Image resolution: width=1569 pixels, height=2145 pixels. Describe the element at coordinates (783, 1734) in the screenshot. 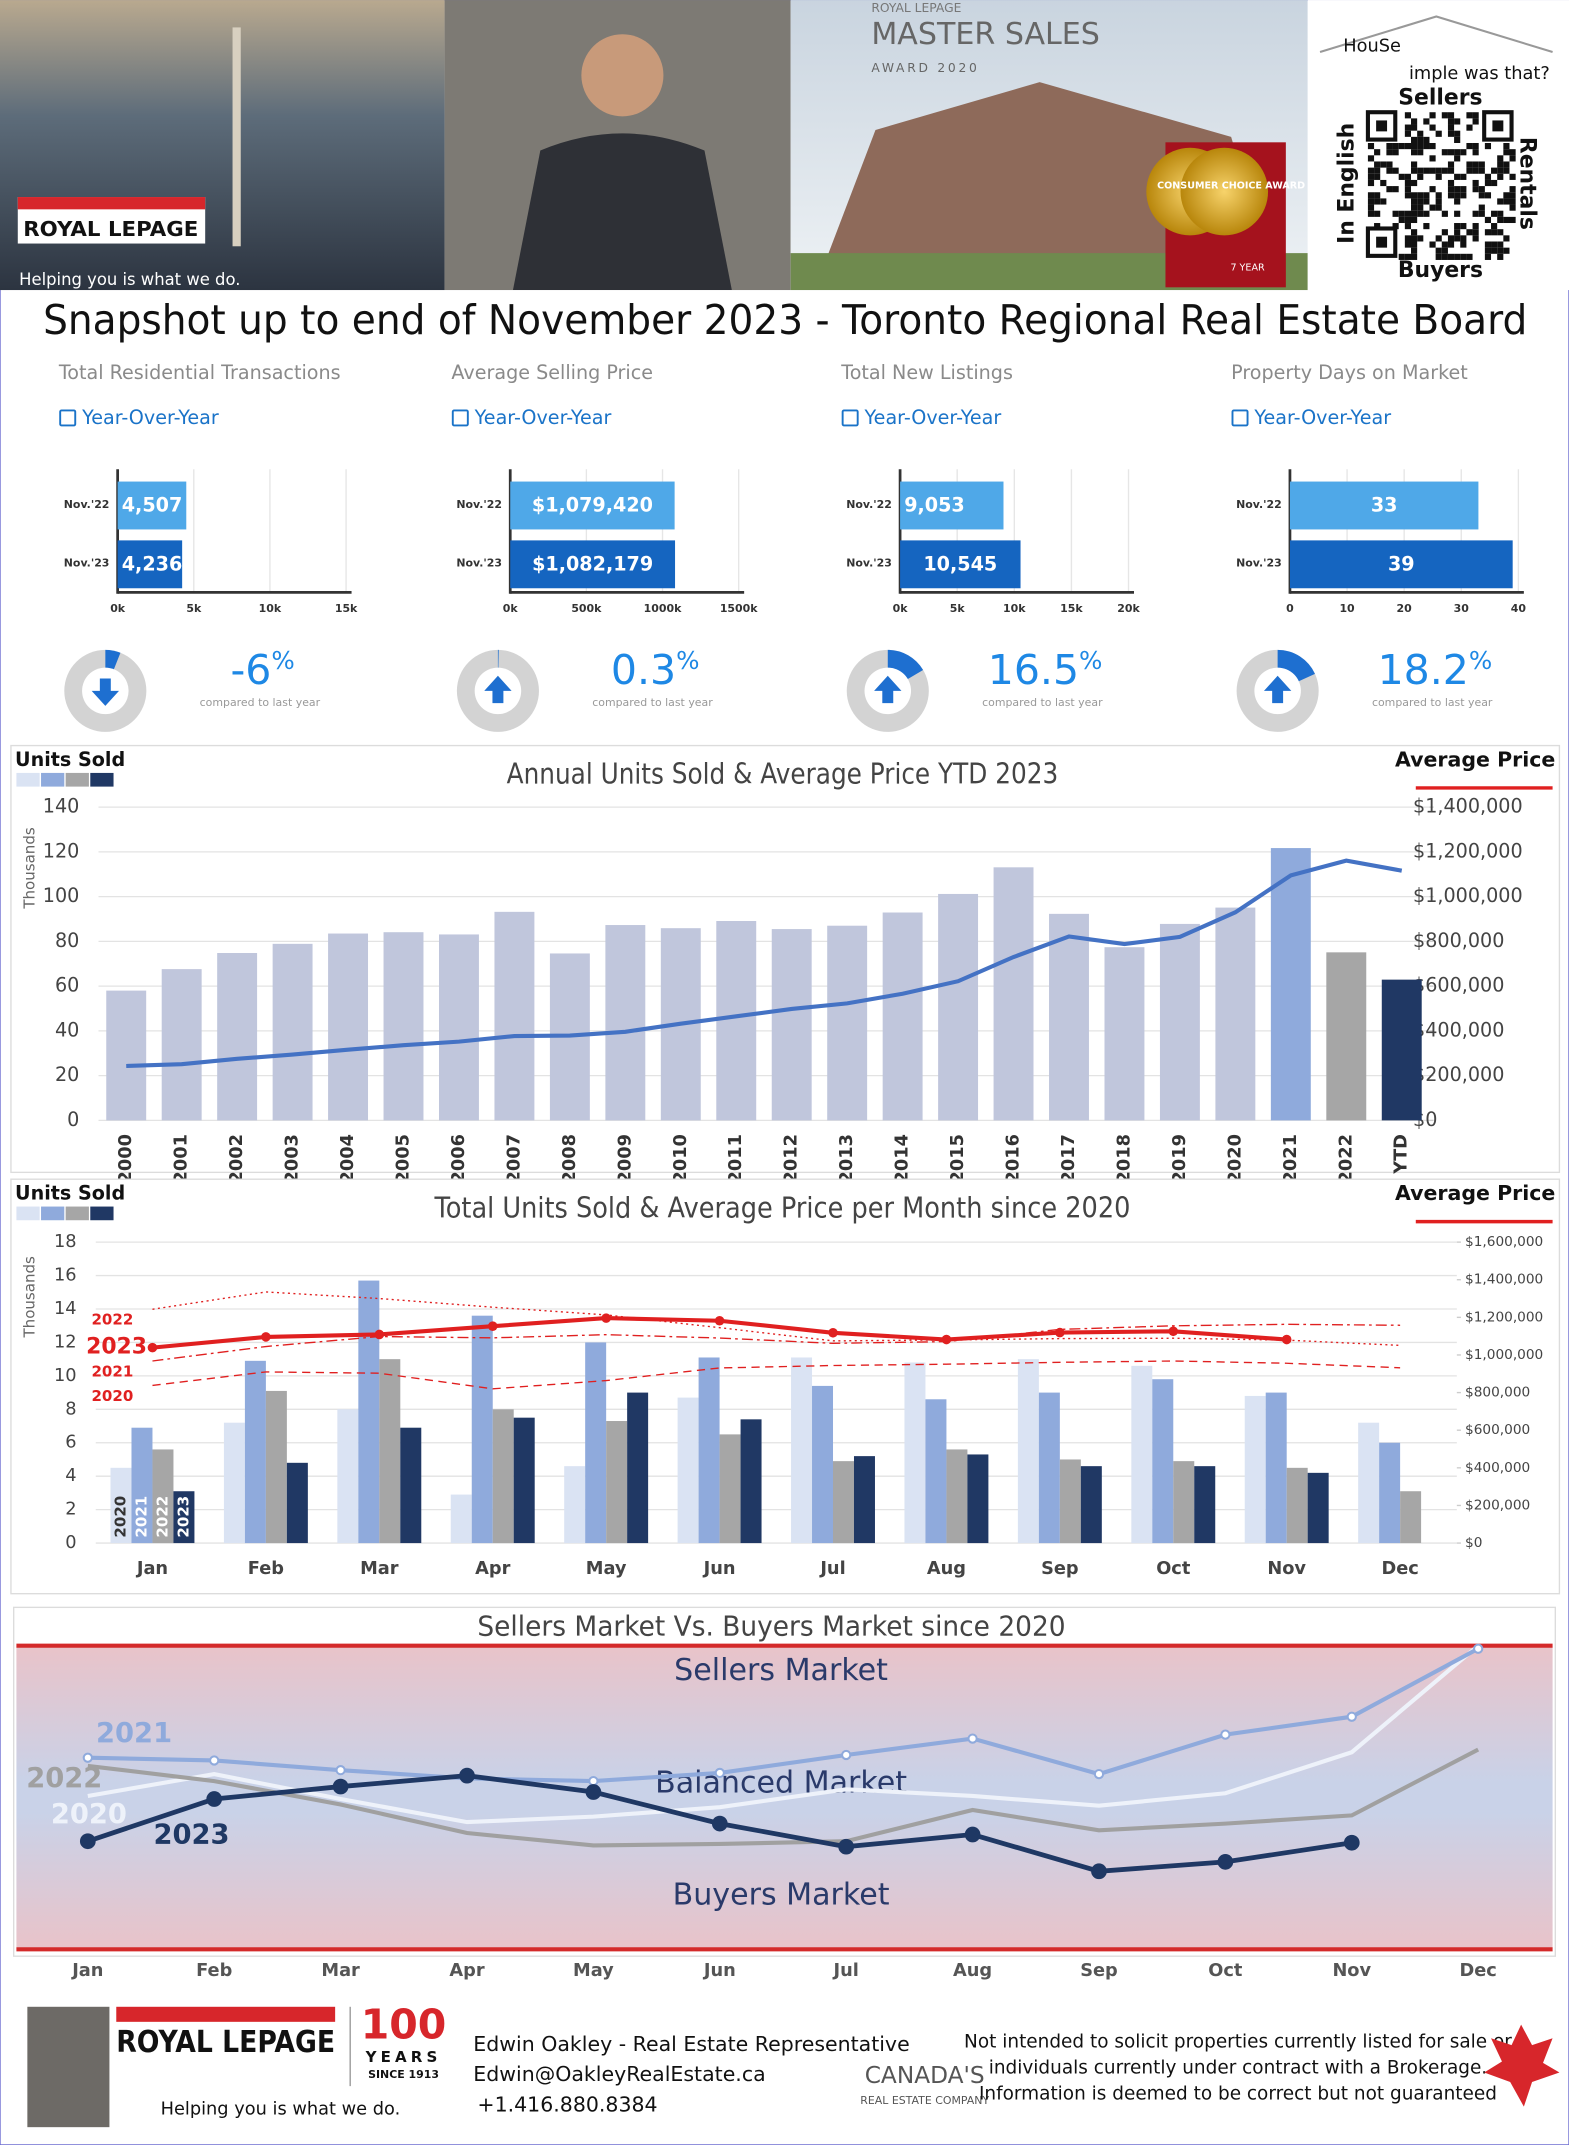

I see `market-line` at that location.